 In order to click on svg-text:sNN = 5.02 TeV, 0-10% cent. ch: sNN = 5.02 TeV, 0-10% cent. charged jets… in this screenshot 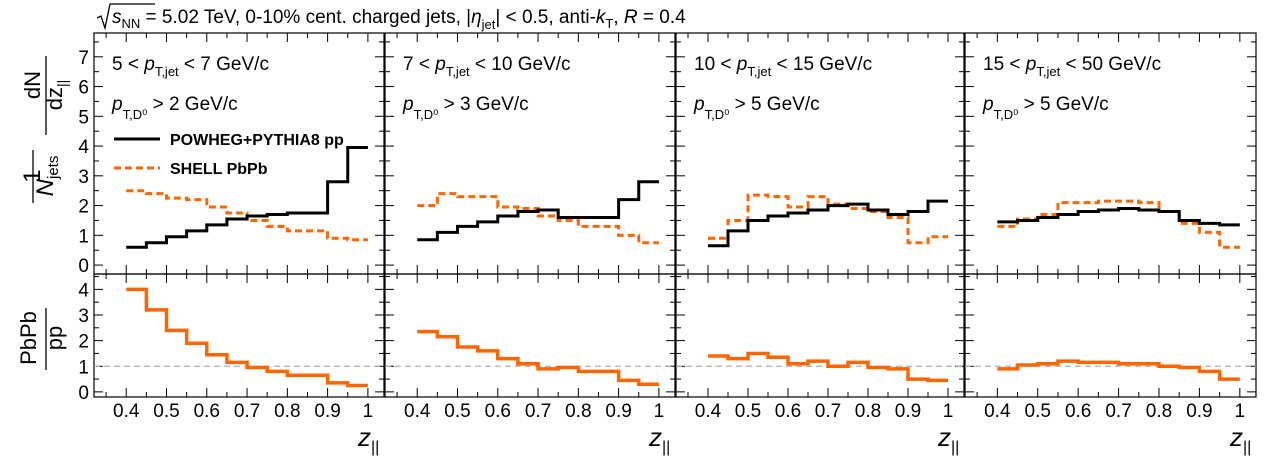, I will do `click(399, 19)`.